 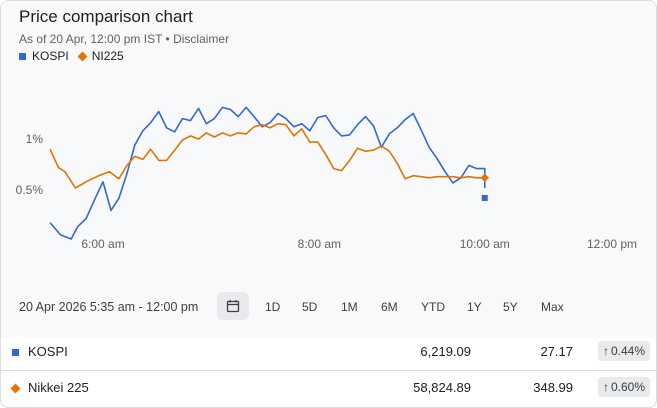 What do you see at coordinates (433, 307) in the screenshot?
I see `range-button-ytd: YTD` at bounding box center [433, 307].